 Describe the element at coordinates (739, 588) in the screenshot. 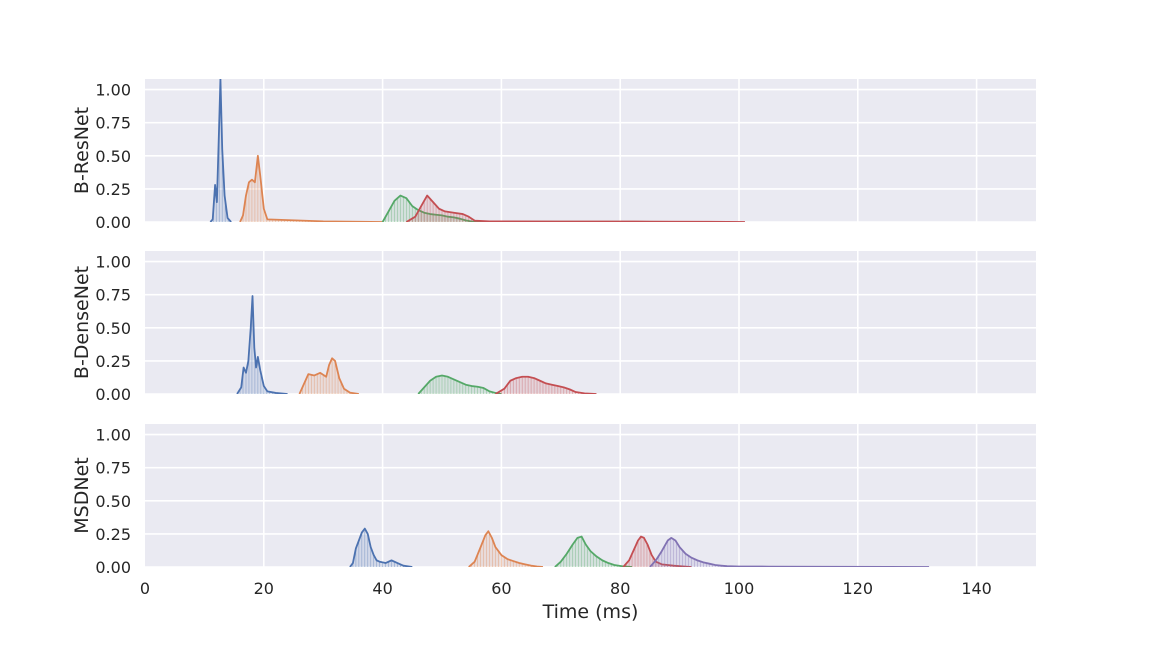

I see `x-tick-label: 100` at that location.